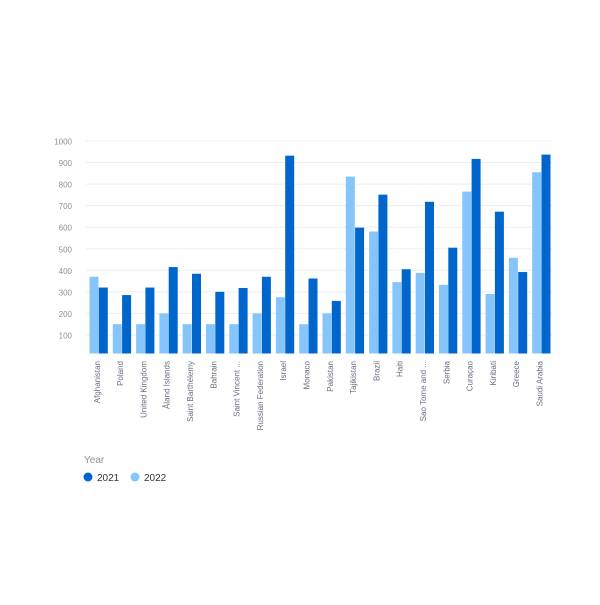 Image resolution: width=600 pixels, height=605 pixels. What do you see at coordinates (66, 228) in the screenshot?
I see `y-tick-label: 600` at bounding box center [66, 228].